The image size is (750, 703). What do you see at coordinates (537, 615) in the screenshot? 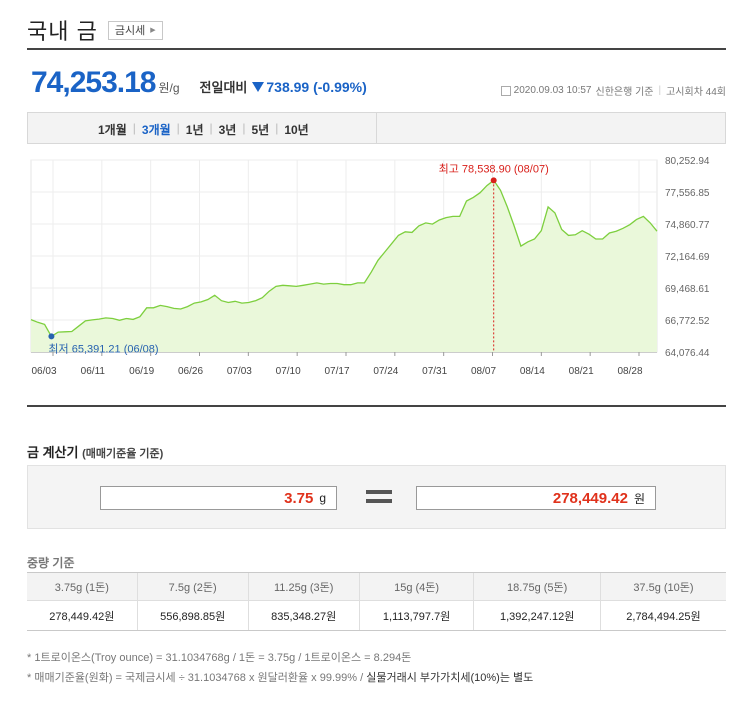
I see `weight-price-cell: 1,392,247.12원` at bounding box center [537, 615].